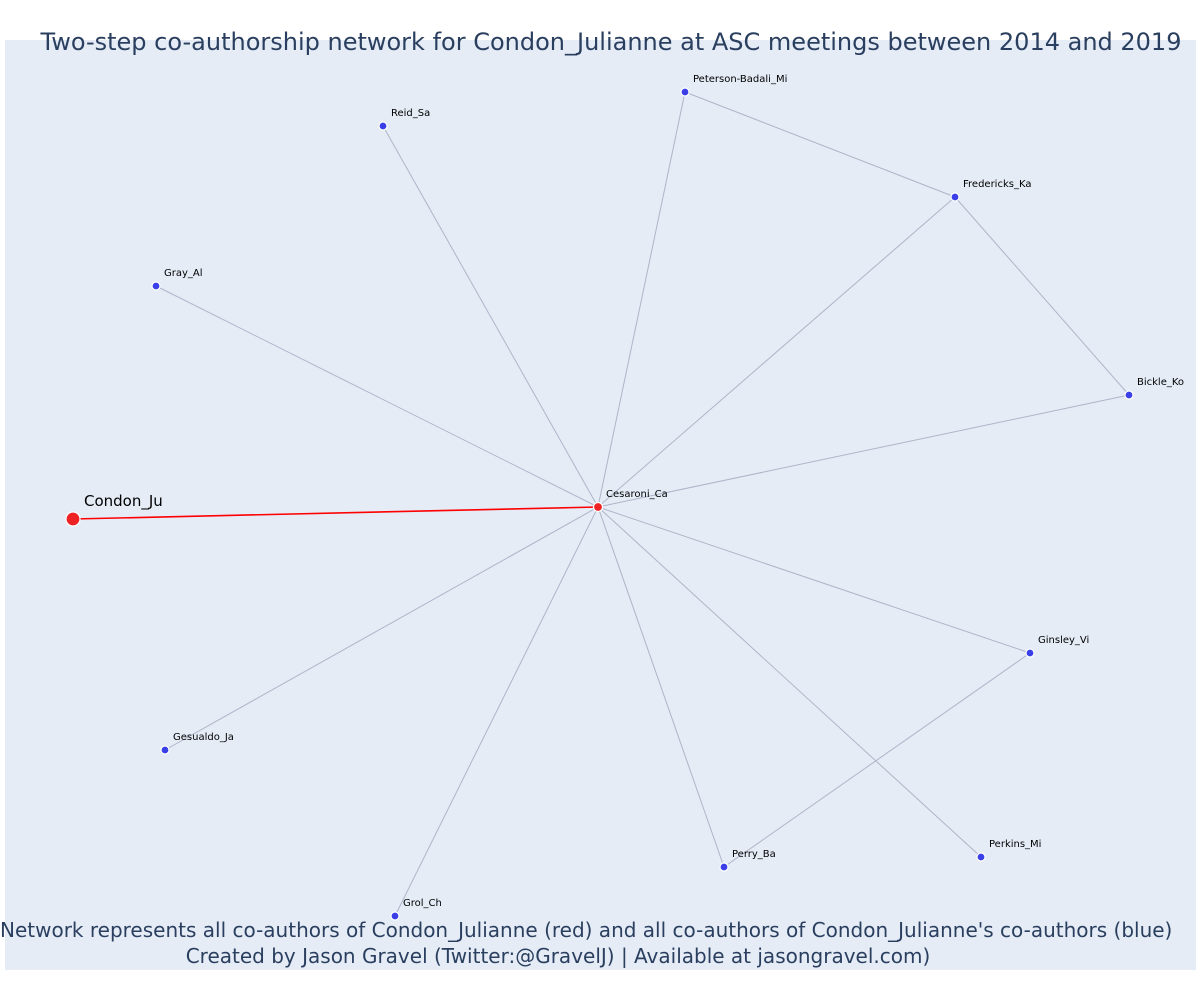  What do you see at coordinates (637, 494) in the screenshot?
I see `node-label-Cesaroni_Ca: Cesaroni_Ca` at bounding box center [637, 494].